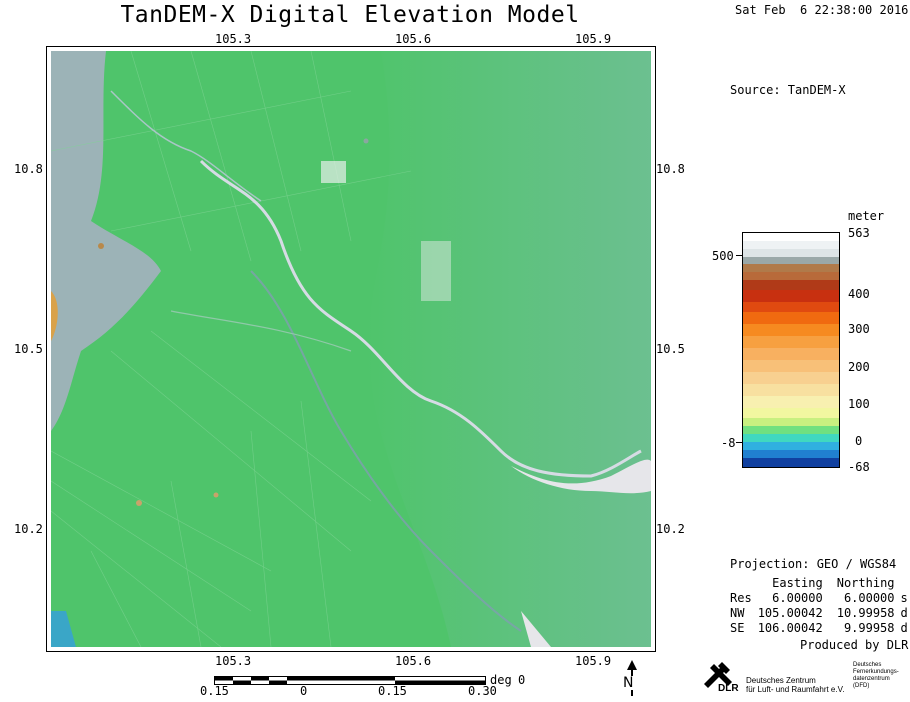  What do you see at coordinates (413, 661) in the screenshot?
I see `bottom-tick-2: 105.6` at bounding box center [413, 661].